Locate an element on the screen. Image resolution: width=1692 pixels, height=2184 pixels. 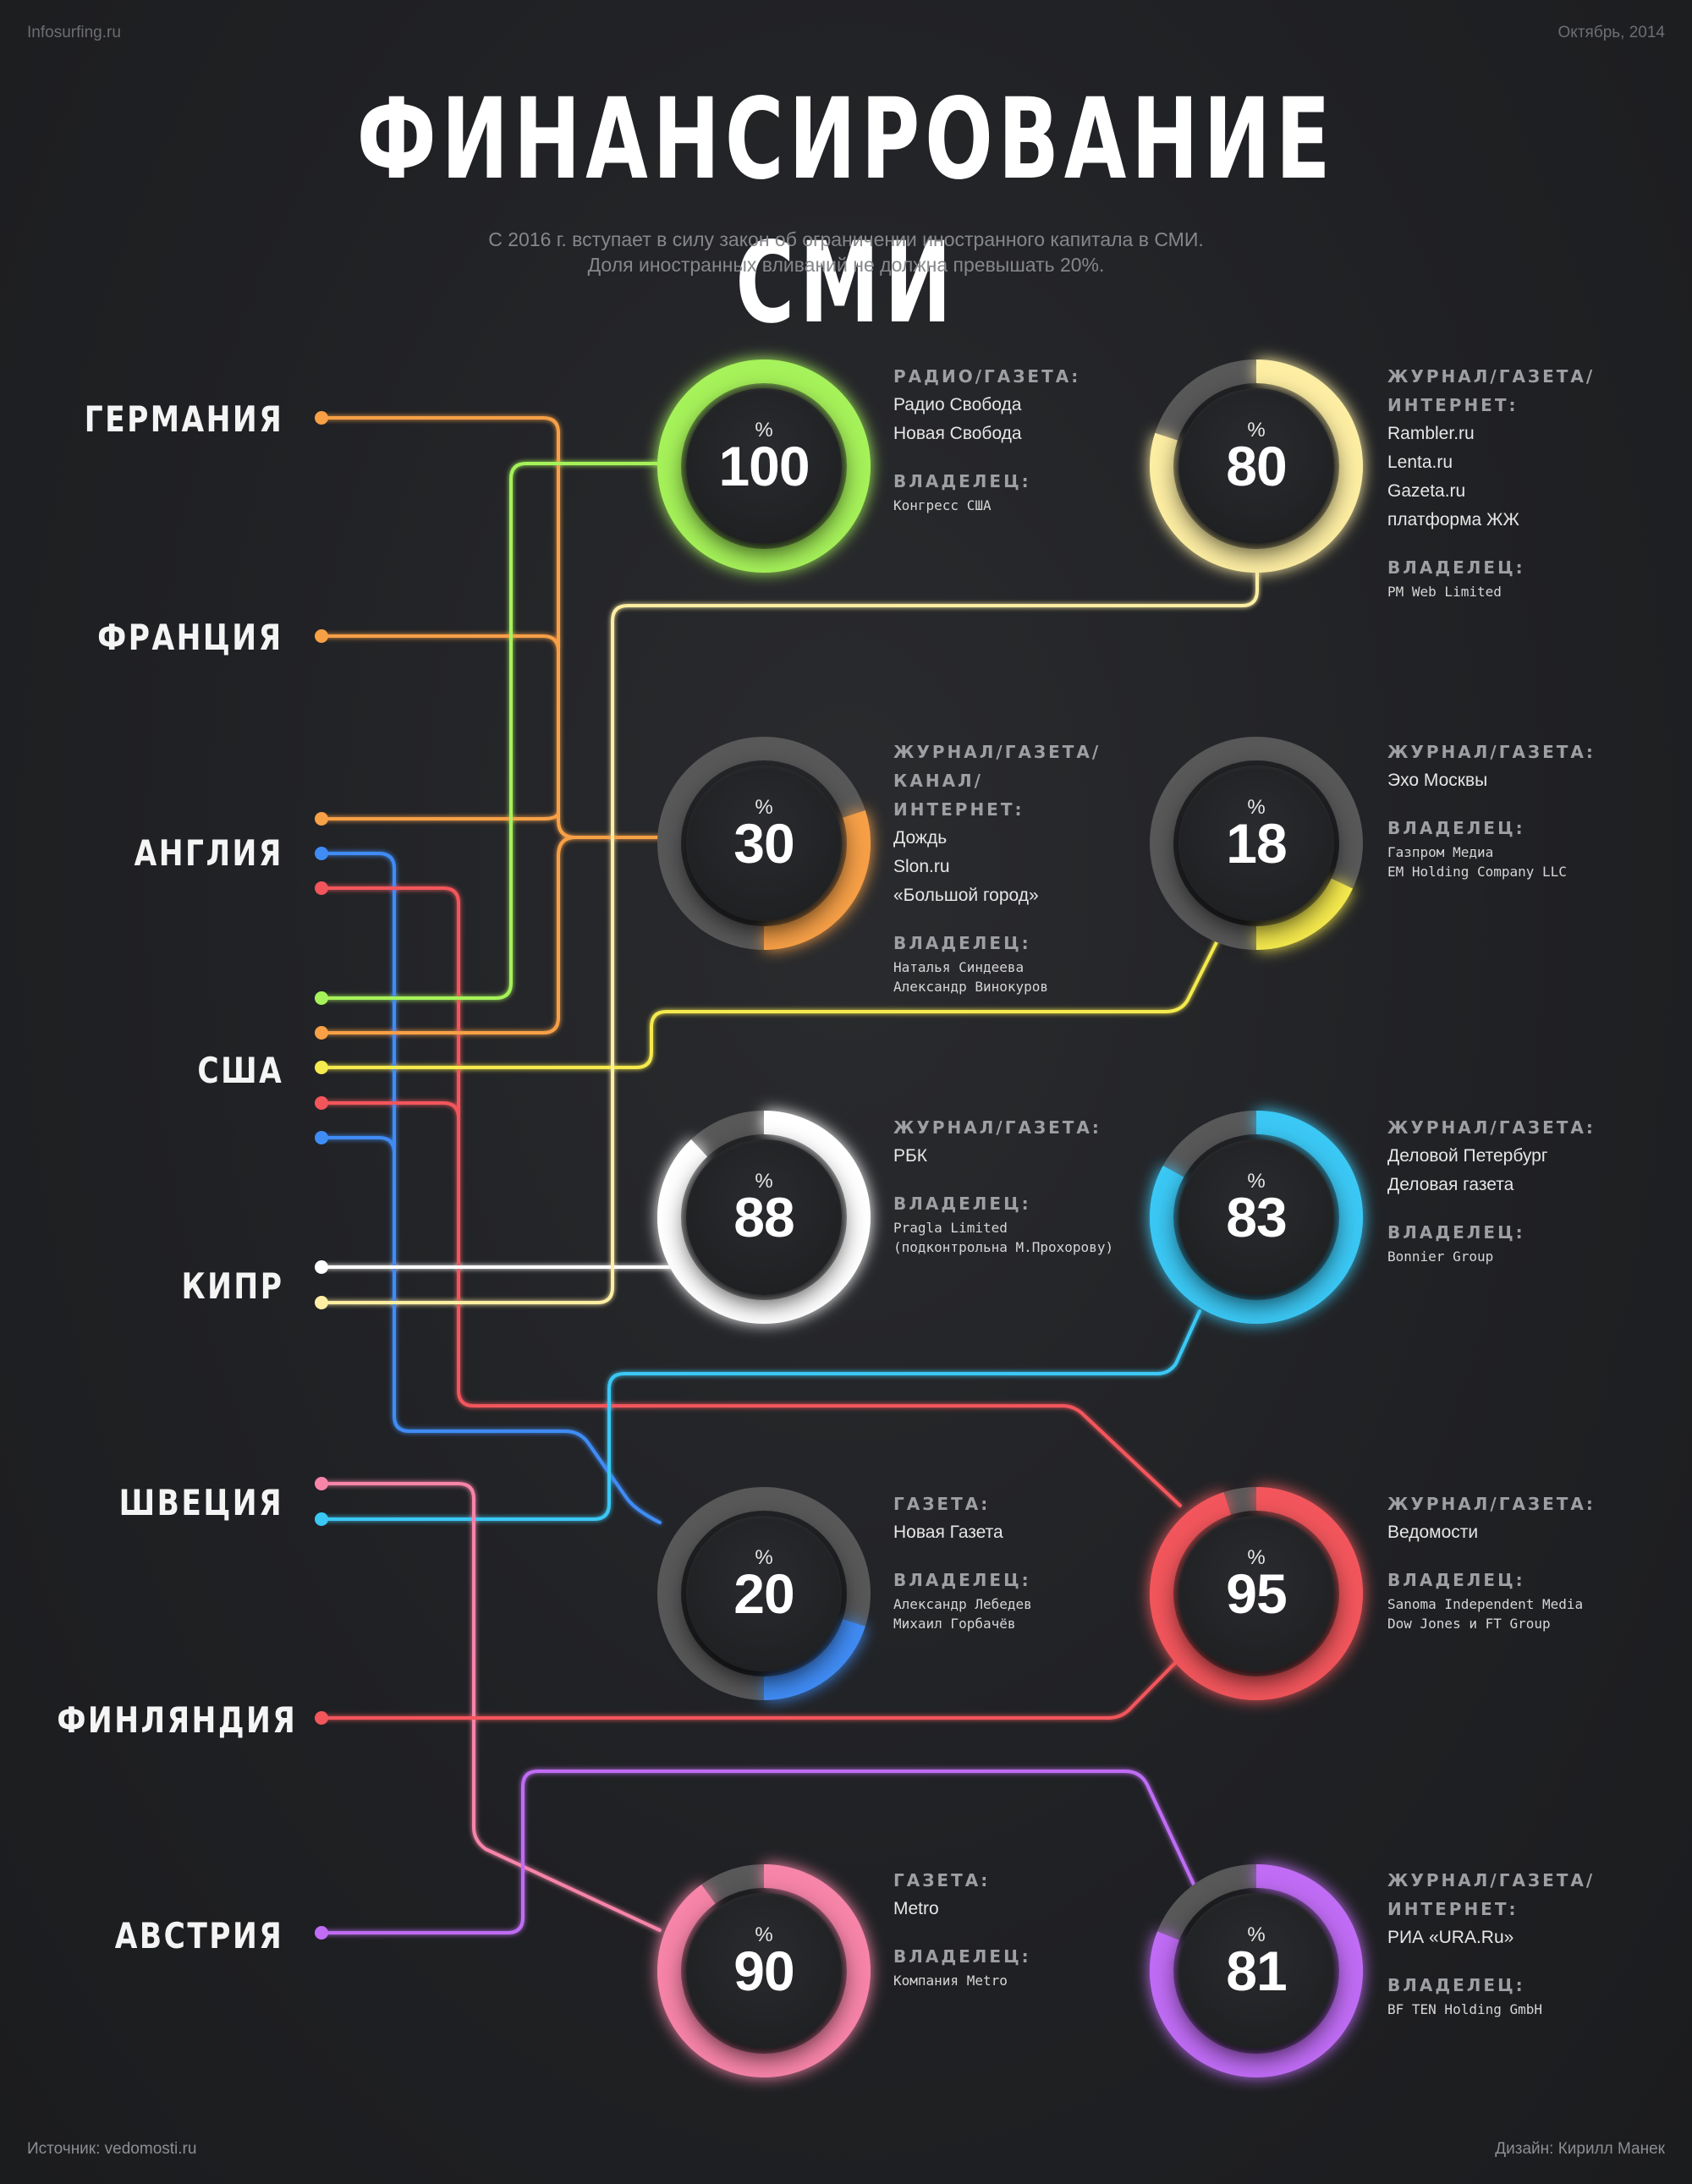
owner-name: BF TEN Holding GmbH is located at coordinates (1465, 2009).